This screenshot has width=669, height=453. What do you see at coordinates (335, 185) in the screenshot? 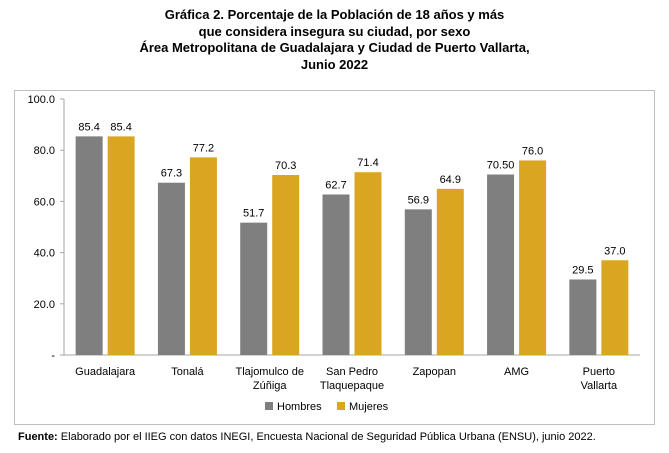
I see `data-label: 62.7` at bounding box center [335, 185].